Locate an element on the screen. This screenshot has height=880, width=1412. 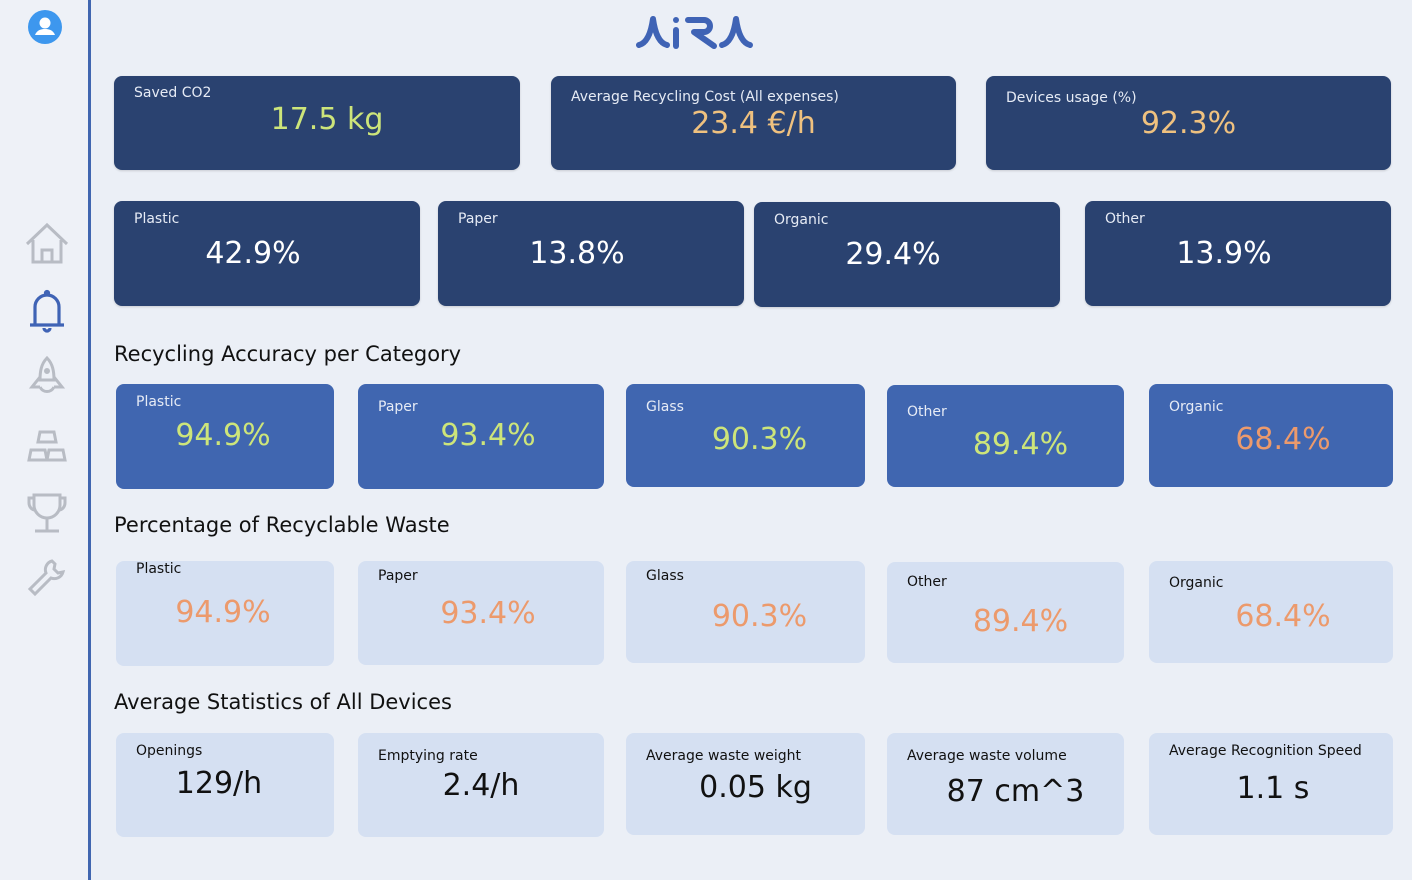
composition-card: Paper 13.8% is located at coordinates (591, 253).